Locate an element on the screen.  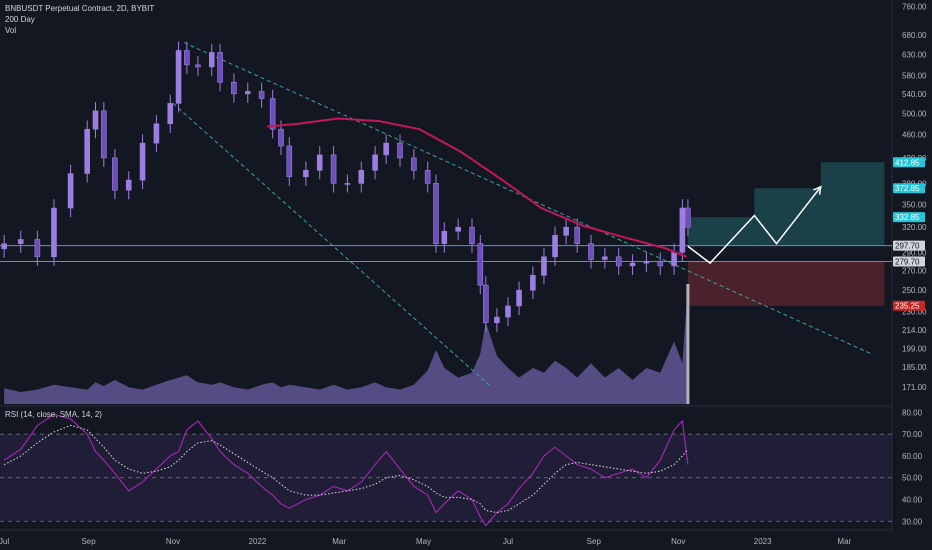
time-tick-label: May is located at coordinates (423, 541).